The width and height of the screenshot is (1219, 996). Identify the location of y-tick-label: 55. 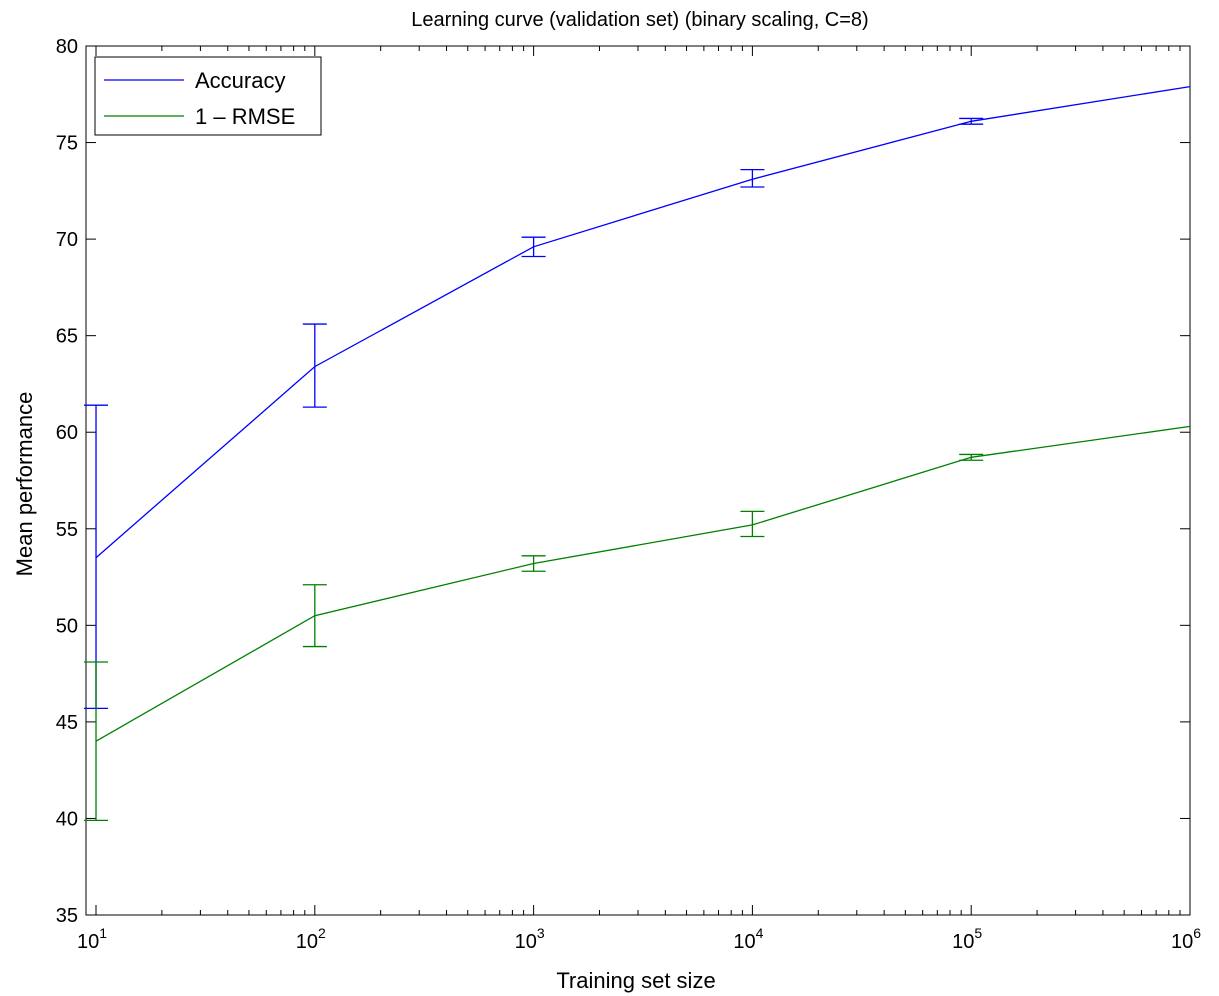
(67, 530).